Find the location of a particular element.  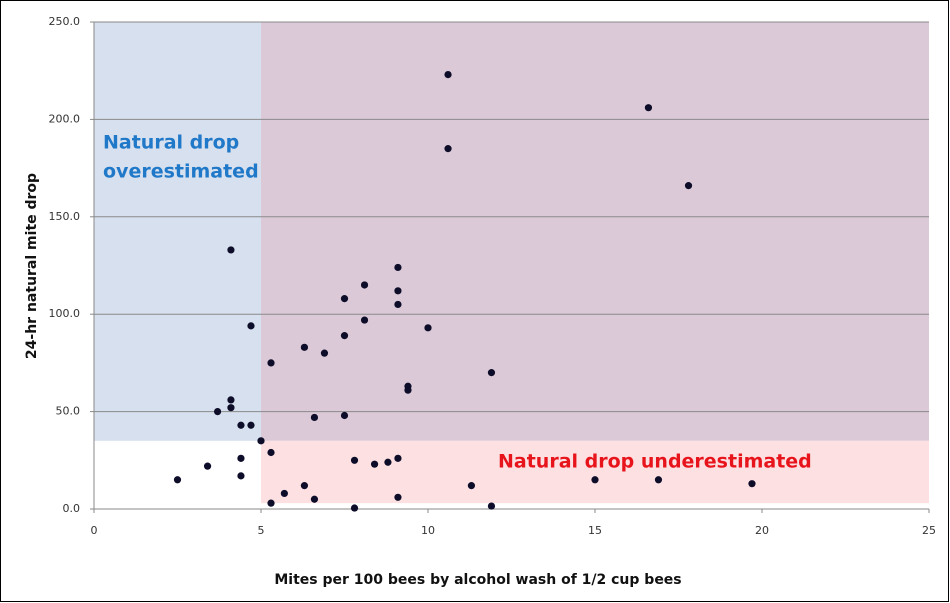

region-label: Natural drop underestimated is located at coordinates (655, 462).